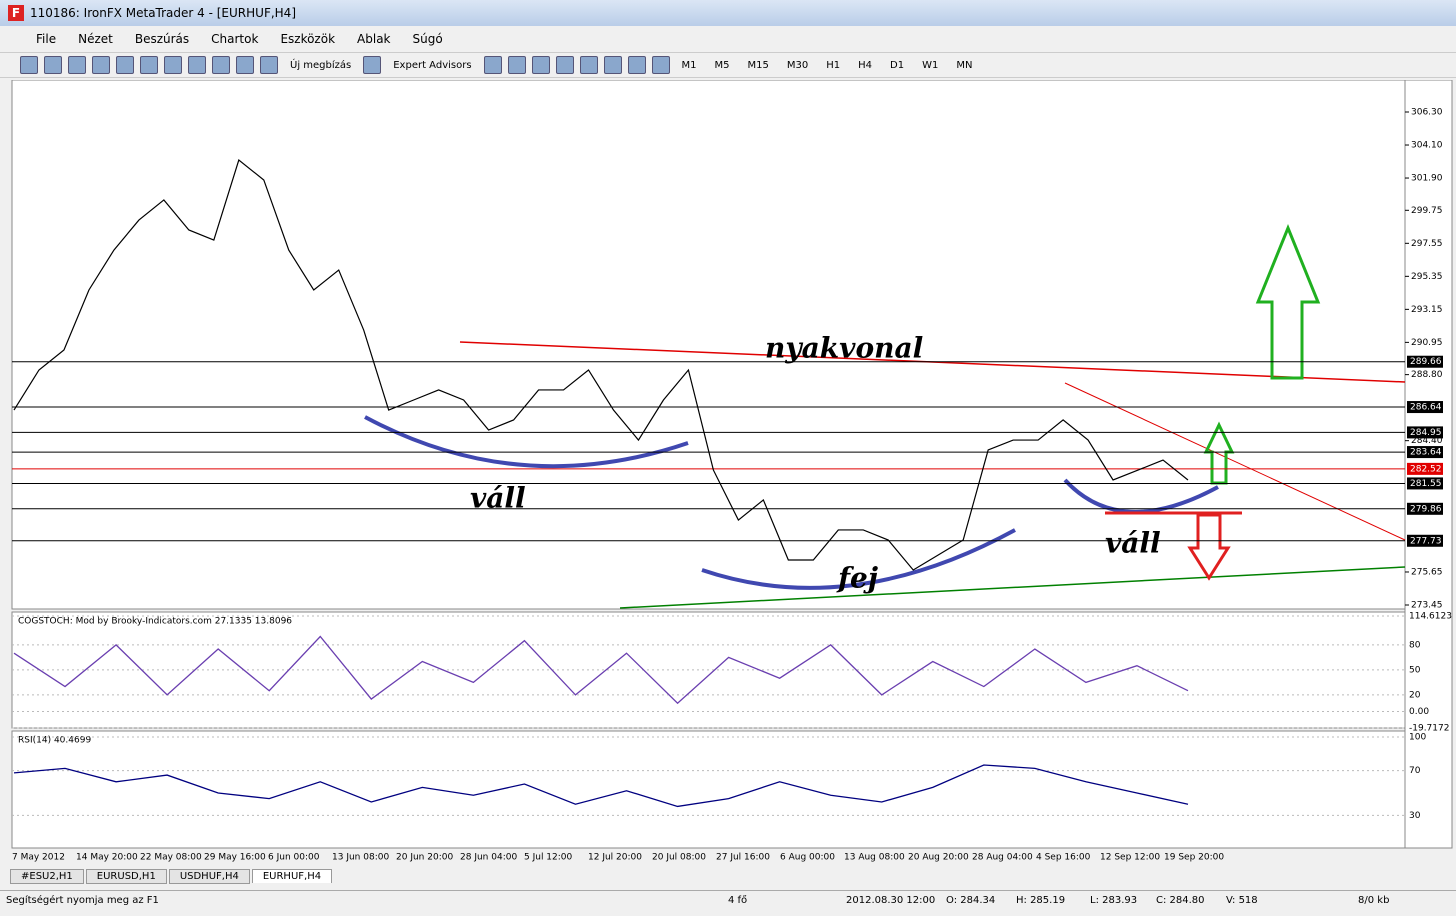 The image size is (1456, 916). I want to click on timeframe-button: M30, so click(797, 65).